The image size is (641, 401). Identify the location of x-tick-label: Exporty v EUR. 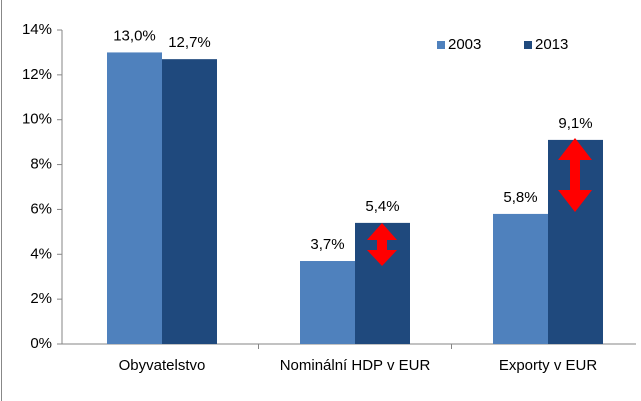
(548, 365).